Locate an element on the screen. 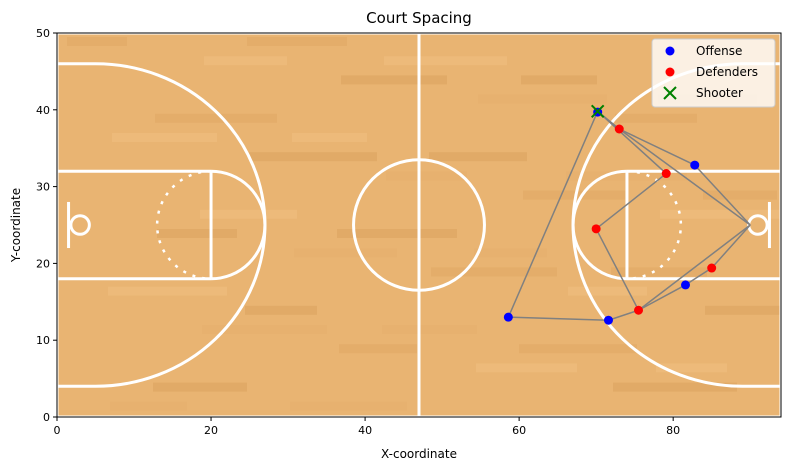 This screenshot has width=790, height=470. connection-lines is located at coordinates (629, 215).